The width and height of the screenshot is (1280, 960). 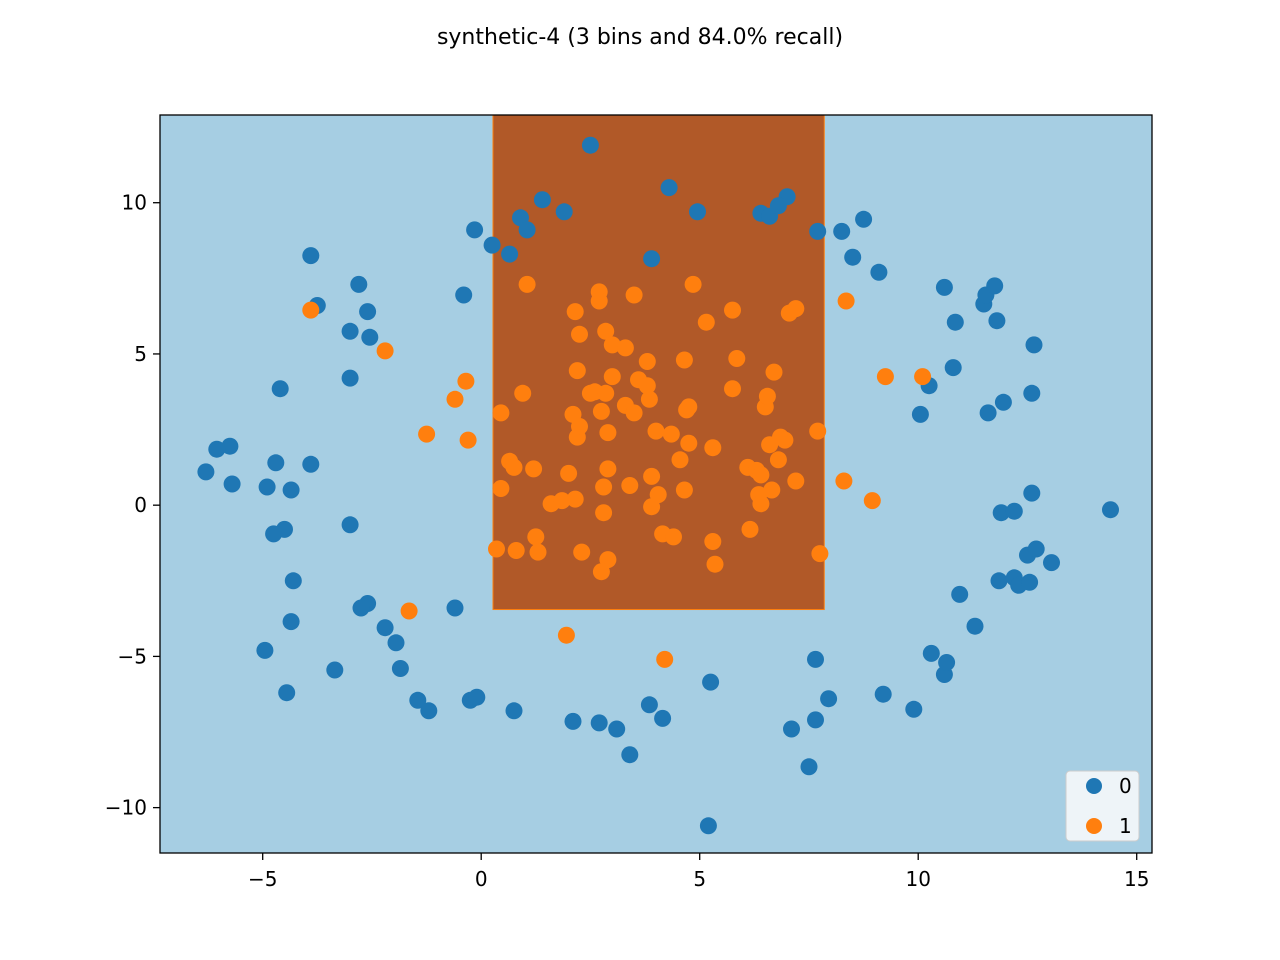 What do you see at coordinates (1136, 879) in the screenshot?
I see `x-tick-label: 15` at bounding box center [1136, 879].